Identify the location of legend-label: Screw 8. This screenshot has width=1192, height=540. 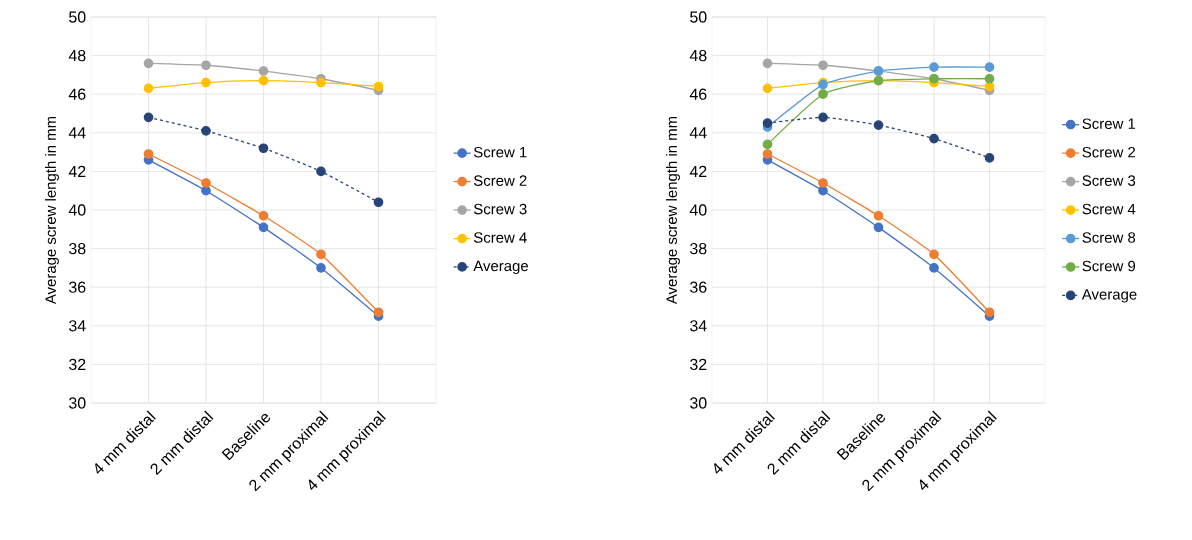
(1109, 237).